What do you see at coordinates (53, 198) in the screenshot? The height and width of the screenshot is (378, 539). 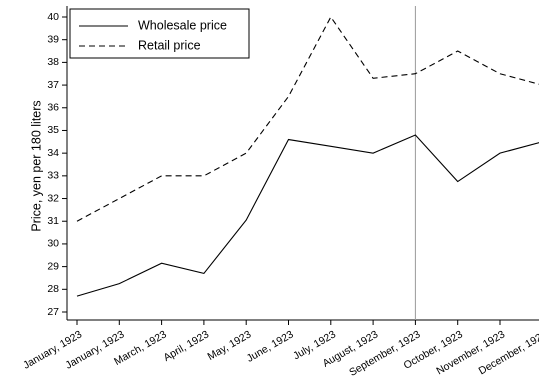 I see `y-tick-label: 32` at bounding box center [53, 198].